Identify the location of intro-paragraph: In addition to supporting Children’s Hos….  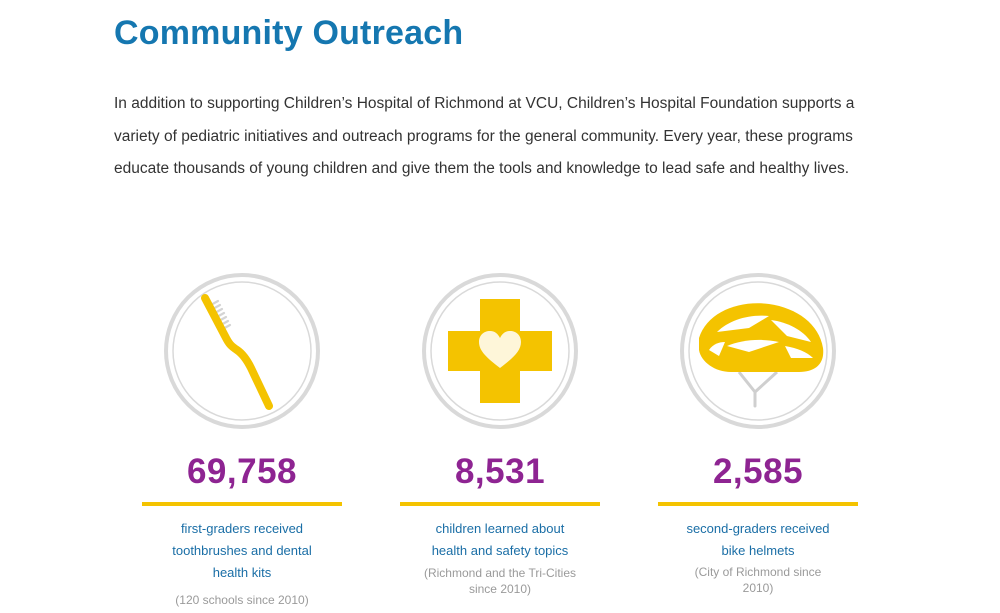
(484, 136).